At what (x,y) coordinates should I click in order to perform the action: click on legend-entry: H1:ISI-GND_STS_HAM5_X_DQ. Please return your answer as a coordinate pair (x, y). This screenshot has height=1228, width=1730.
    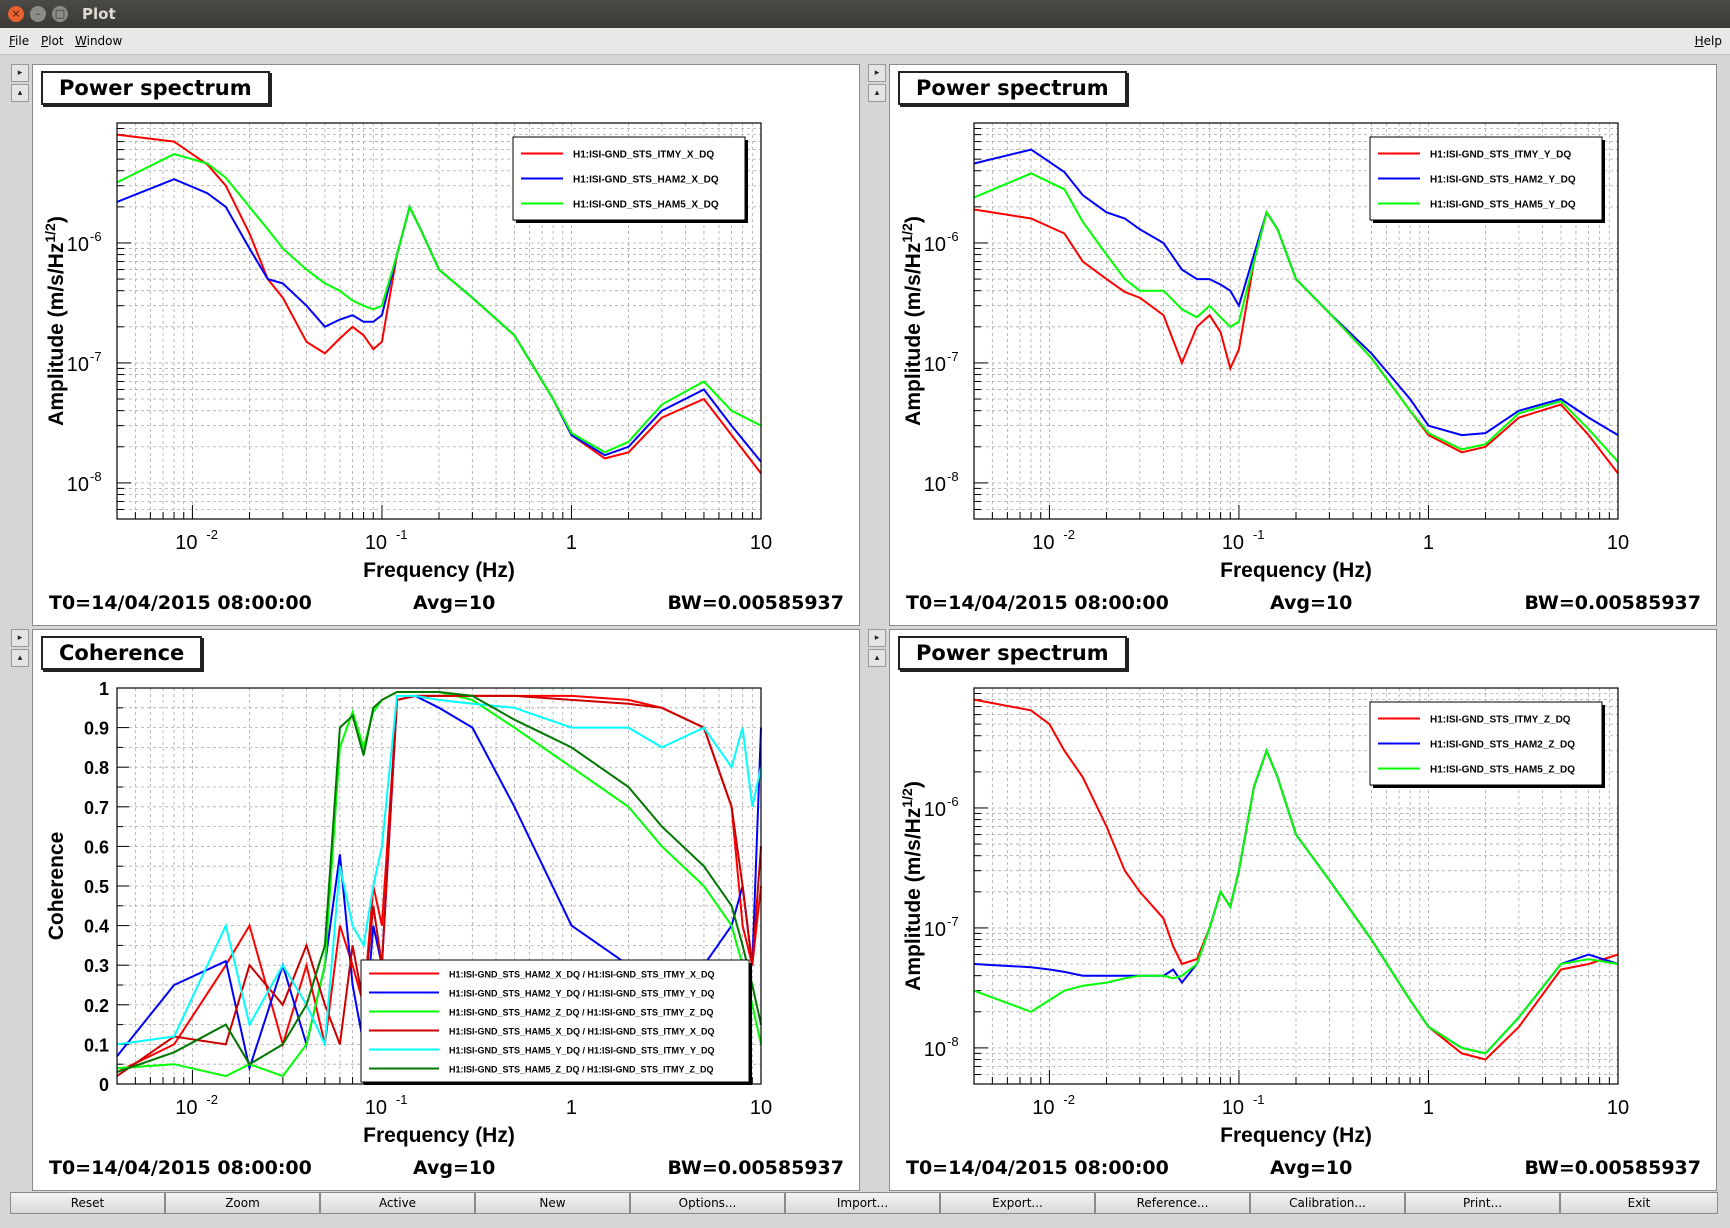
    Looking at the image, I should click on (646, 205).